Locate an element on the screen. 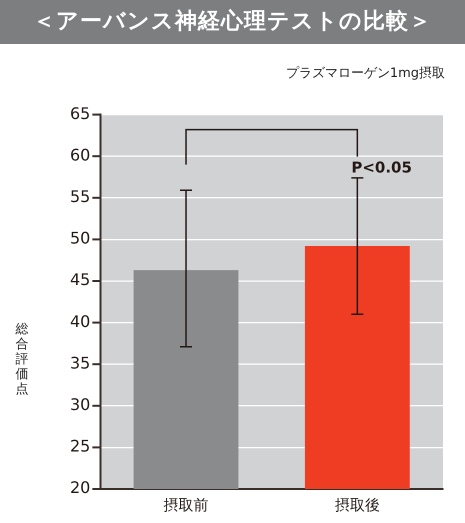 This screenshot has height=523, width=465. y-tick-label: 30 is located at coordinates (80, 404).